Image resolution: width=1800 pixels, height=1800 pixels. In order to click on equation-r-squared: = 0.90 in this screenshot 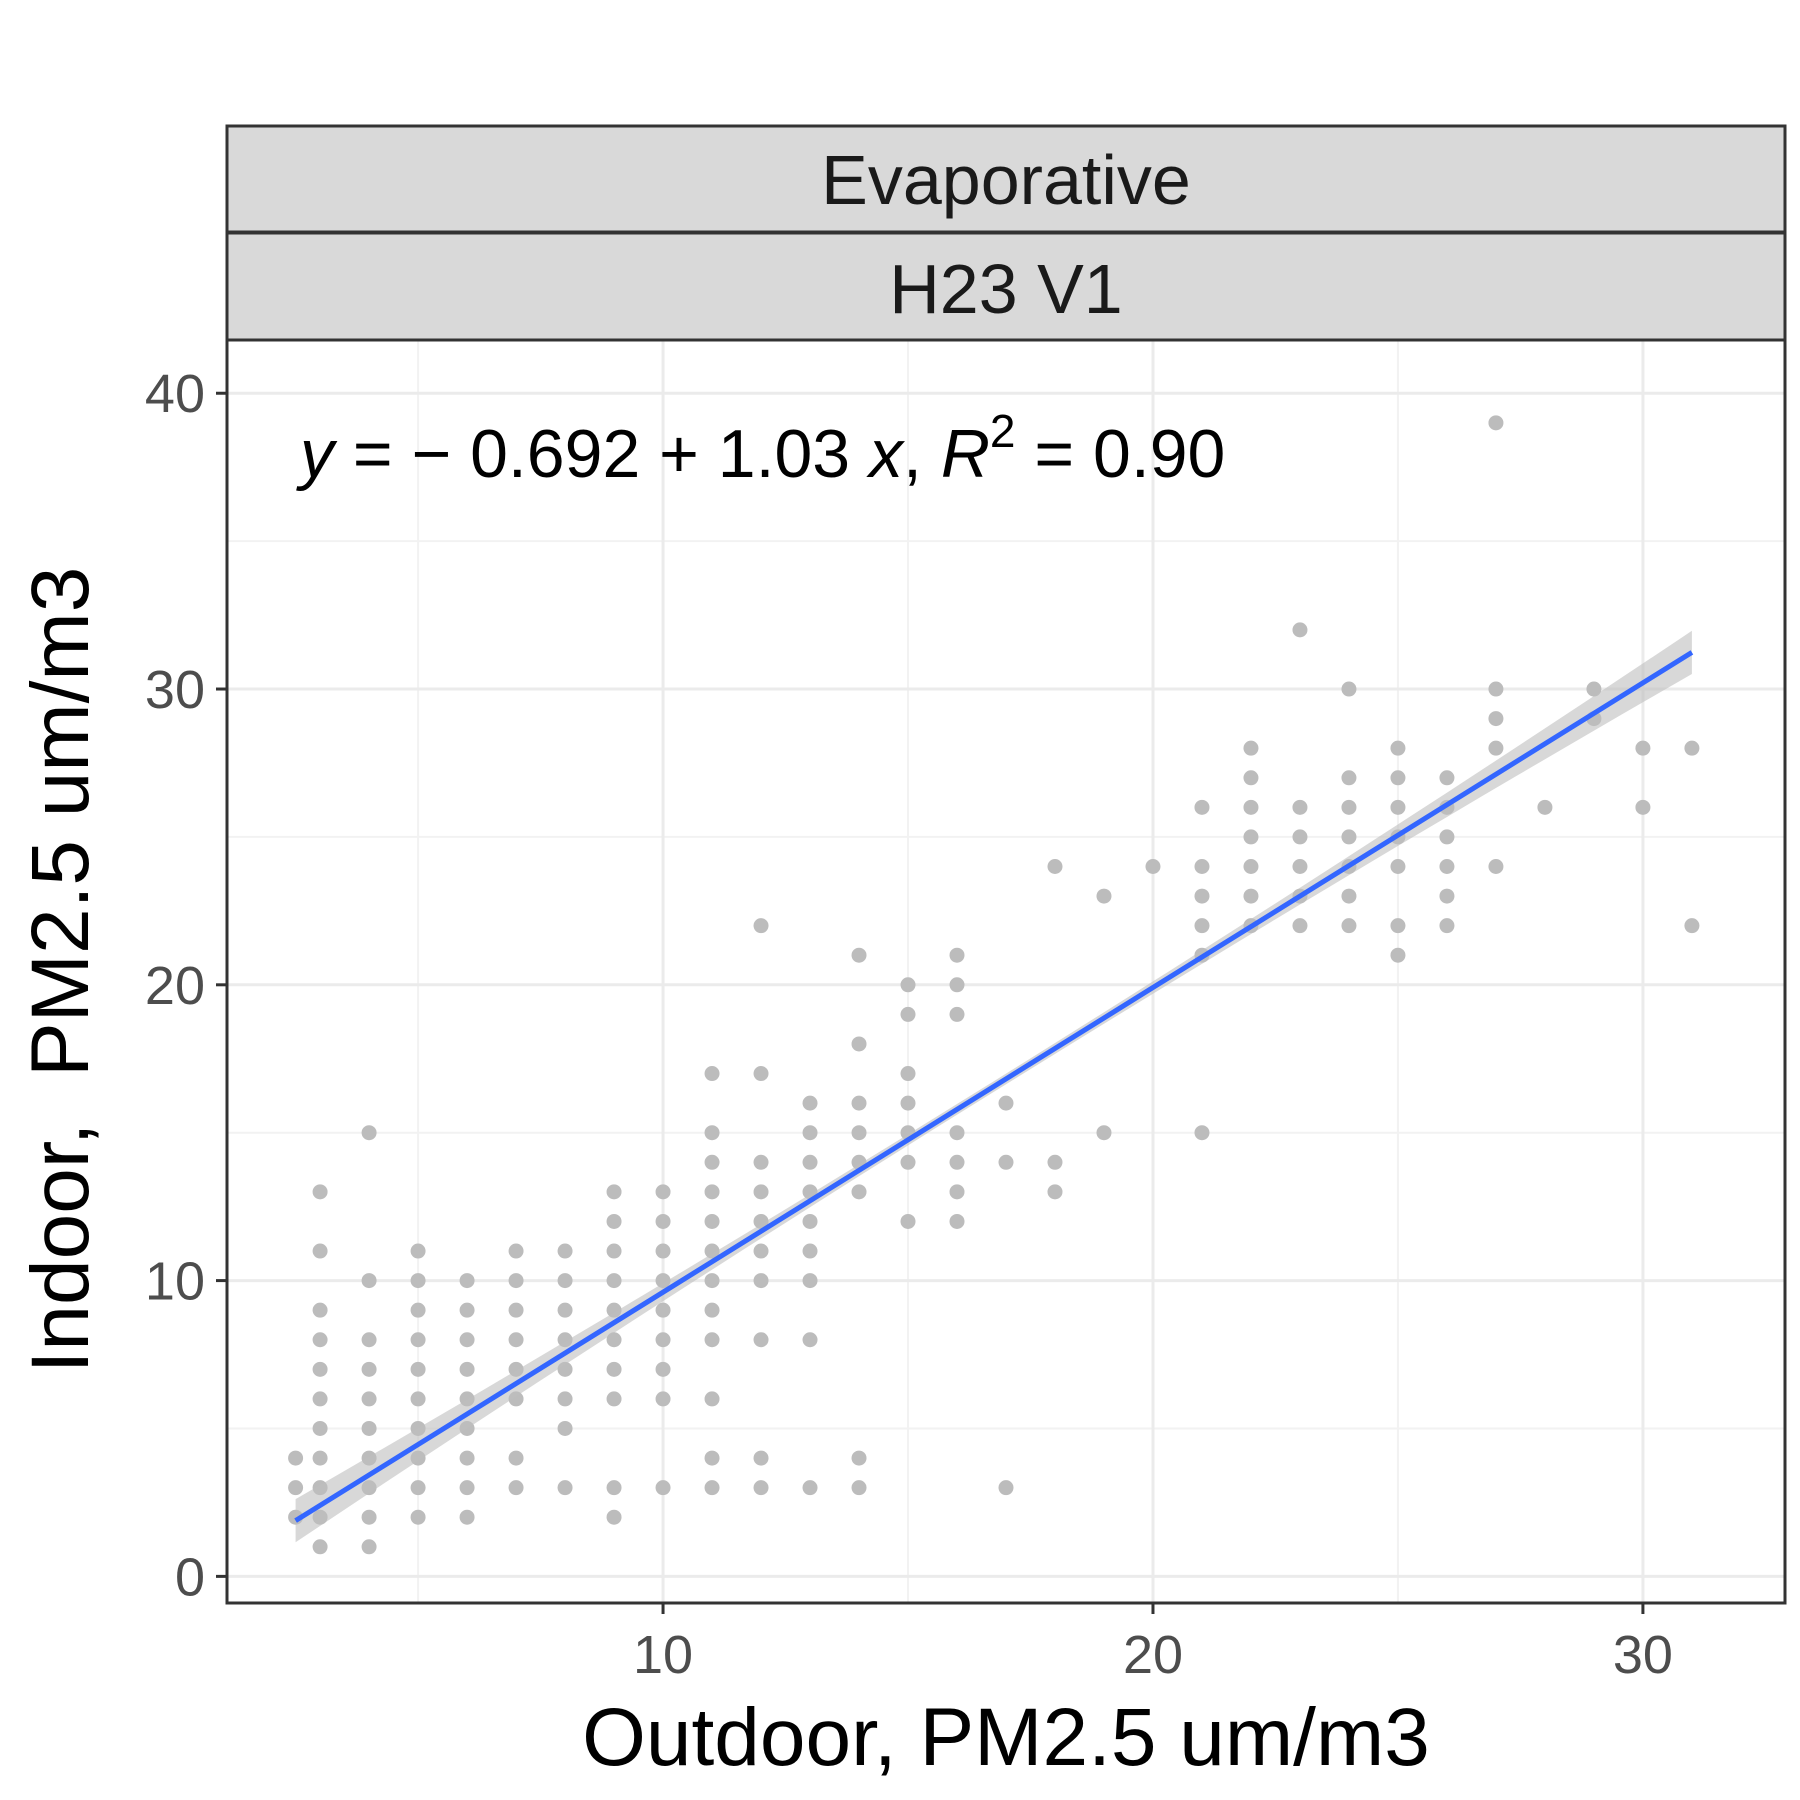, I will do `click(1121, 454)`.